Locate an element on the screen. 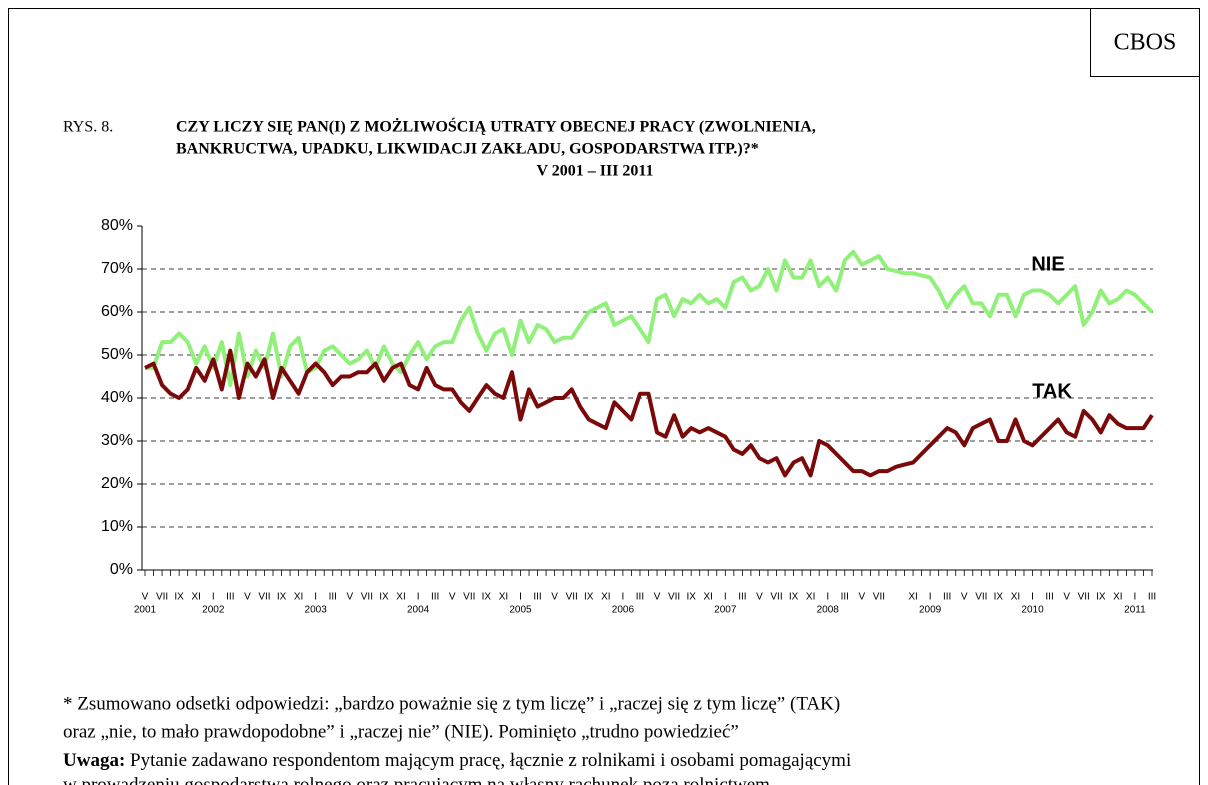 Image resolution: width=1208 pixels, height=785 pixels. y-tick-label: 60% is located at coordinates (117, 311).